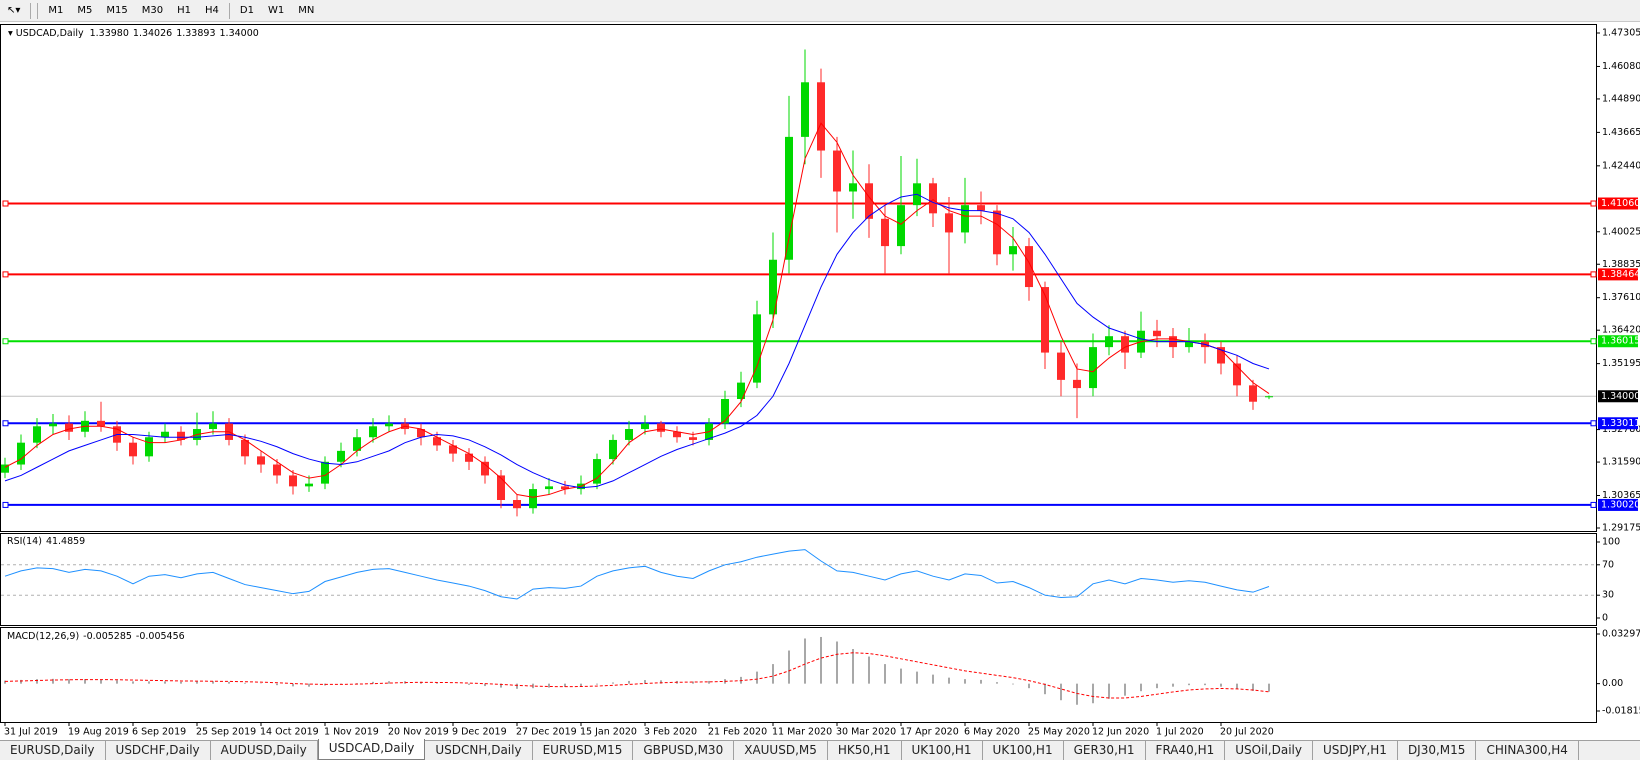 The image size is (1640, 760). What do you see at coordinates (866, 732) in the screenshot?
I see `x-tick-label: 30 Mar 2020` at bounding box center [866, 732].